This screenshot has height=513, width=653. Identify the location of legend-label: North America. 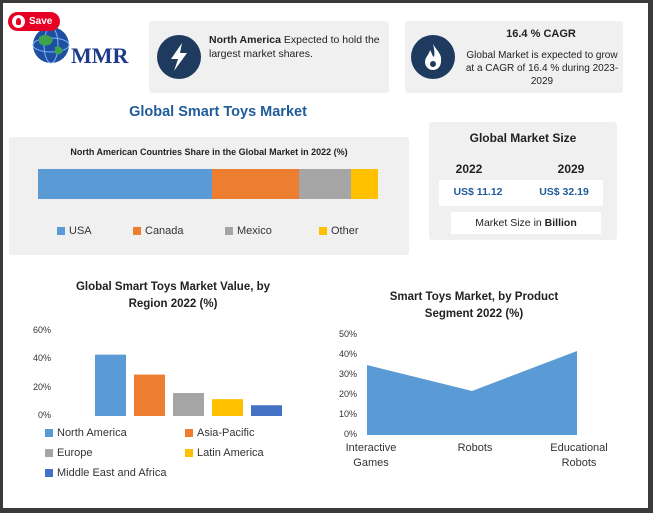
(92, 433).